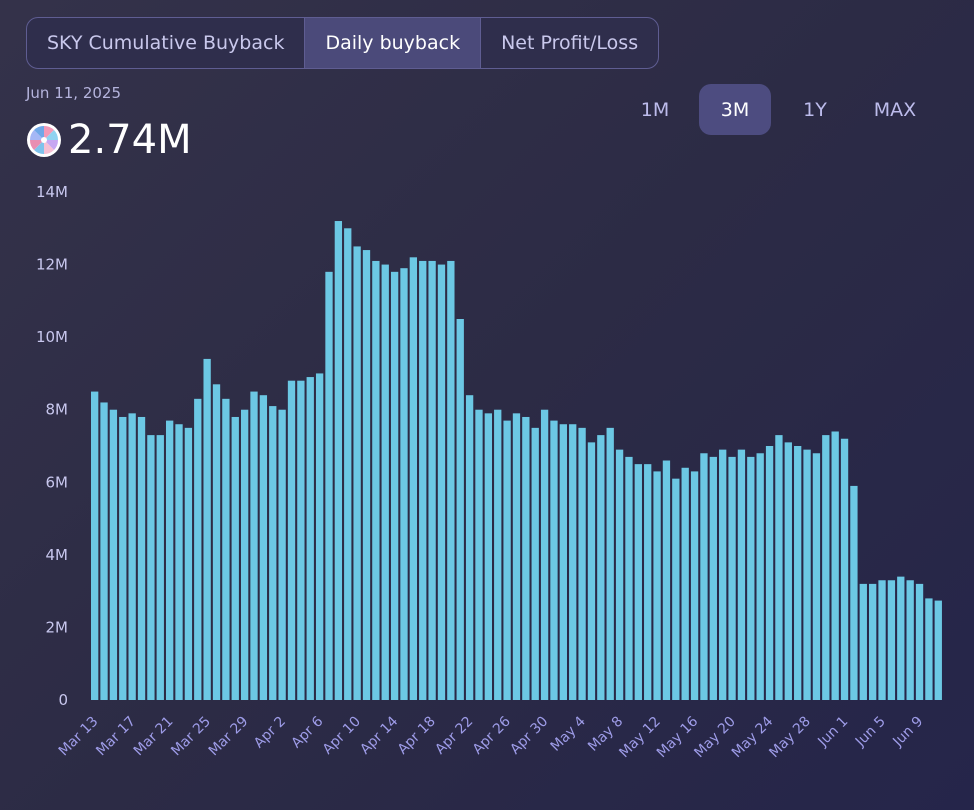 This screenshot has width=974, height=810. What do you see at coordinates (166, 43) in the screenshot?
I see `tab-cumulative-buyback: SKY Cumulative Buyback` at bounding box center [166, 43].